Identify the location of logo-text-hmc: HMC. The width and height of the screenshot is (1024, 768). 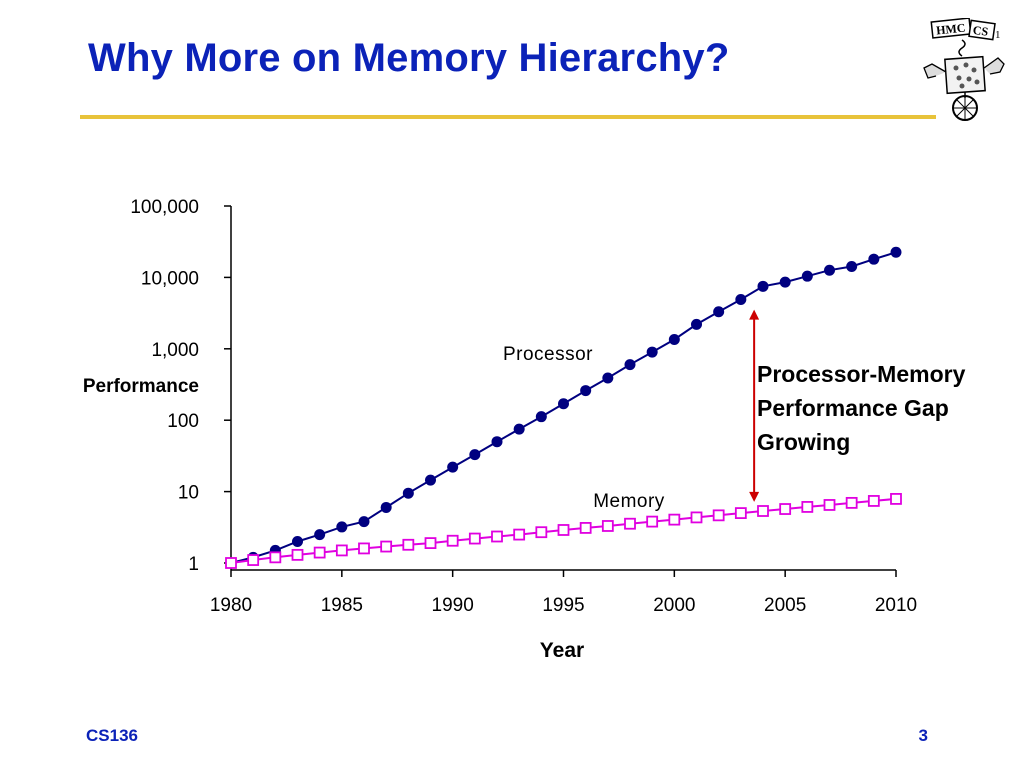
(950, 29).